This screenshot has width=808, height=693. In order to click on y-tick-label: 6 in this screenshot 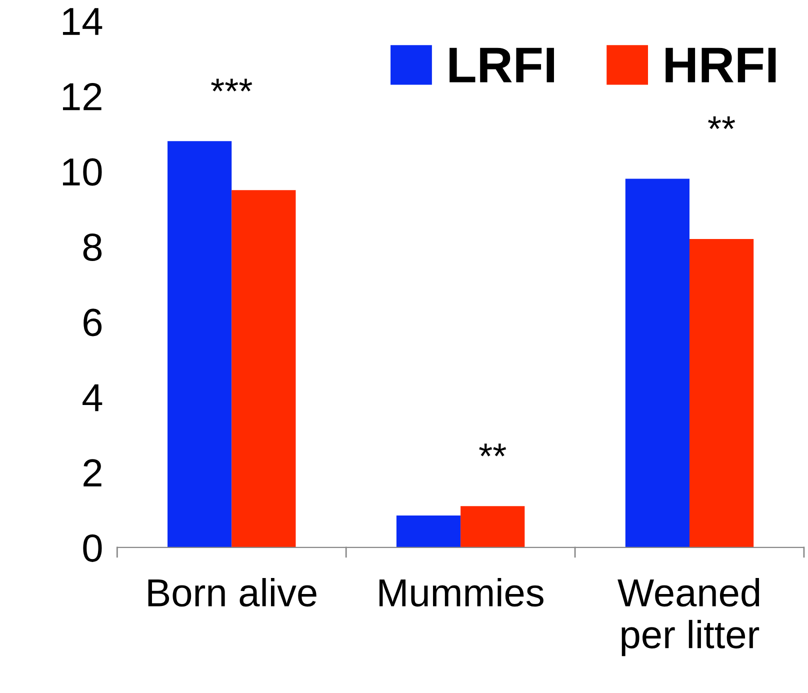, I will do `click(93, 322)`.